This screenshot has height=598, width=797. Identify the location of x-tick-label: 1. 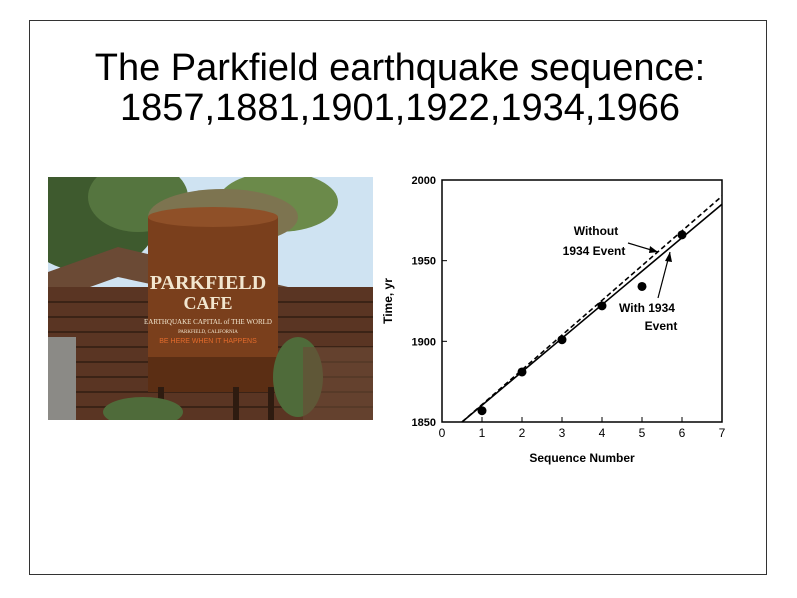
(482, 433).